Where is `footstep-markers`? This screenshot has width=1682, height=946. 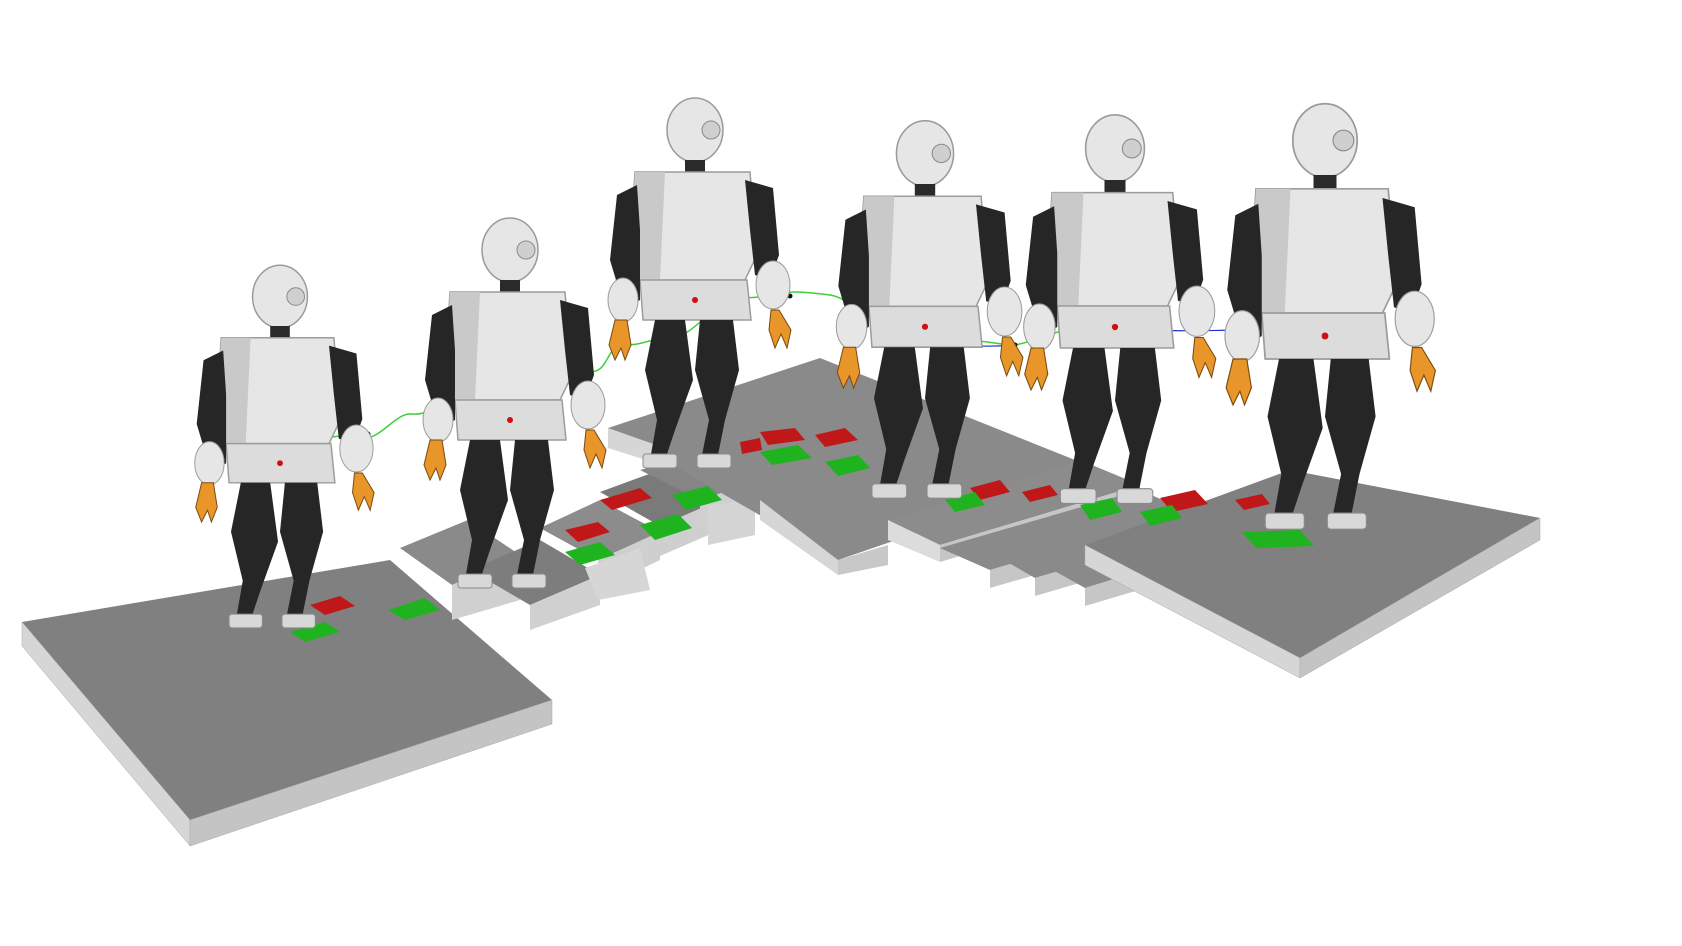 footstep-markers is located at coordinates (802, 535).